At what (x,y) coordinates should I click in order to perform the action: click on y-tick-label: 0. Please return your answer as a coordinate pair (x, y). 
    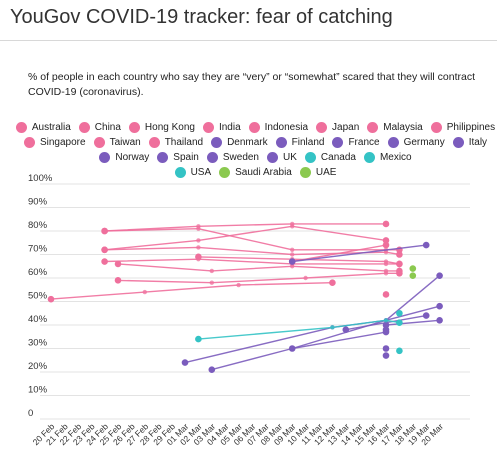
    Looking at the image, I should click on (30, 413).